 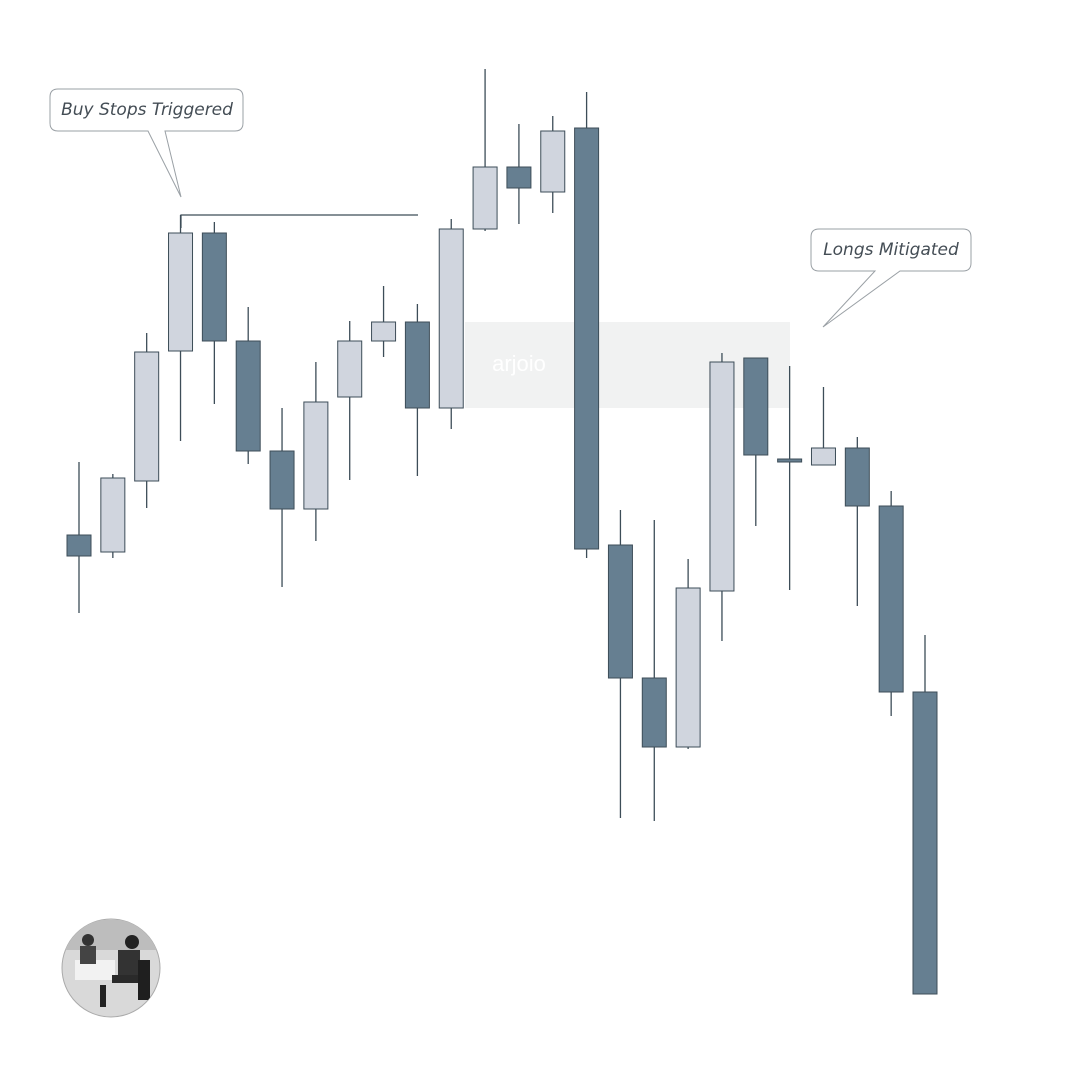 I want to click on annotation: Buy Stops Triggered, so click(x=147, y=110).